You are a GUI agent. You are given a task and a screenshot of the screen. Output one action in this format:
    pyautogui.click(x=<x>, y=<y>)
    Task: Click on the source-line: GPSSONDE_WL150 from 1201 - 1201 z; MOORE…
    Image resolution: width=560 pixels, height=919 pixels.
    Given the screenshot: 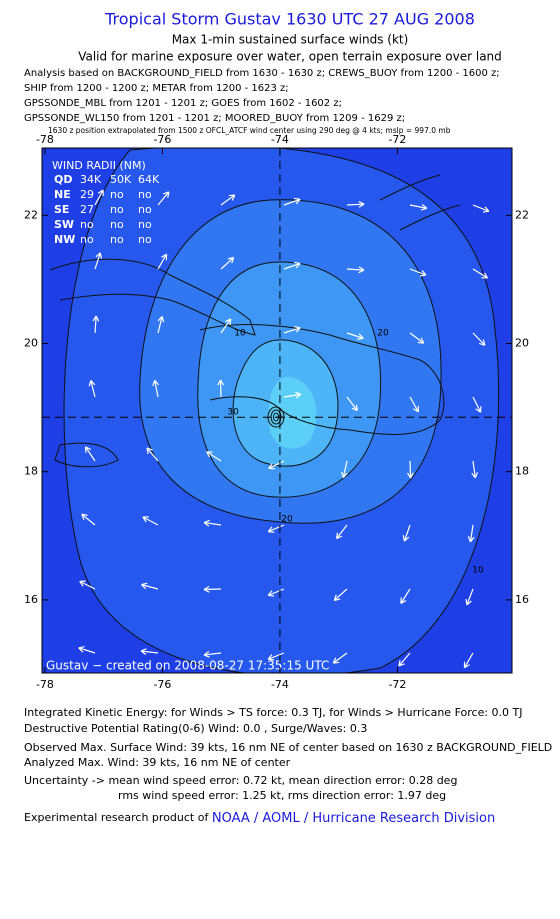 What is the action you would take?
    pyautogui.click(x=214, y=118)
    